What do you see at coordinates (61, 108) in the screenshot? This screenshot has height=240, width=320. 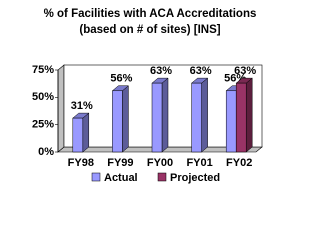 I see `side-wall` at bounding box center [61, 108].